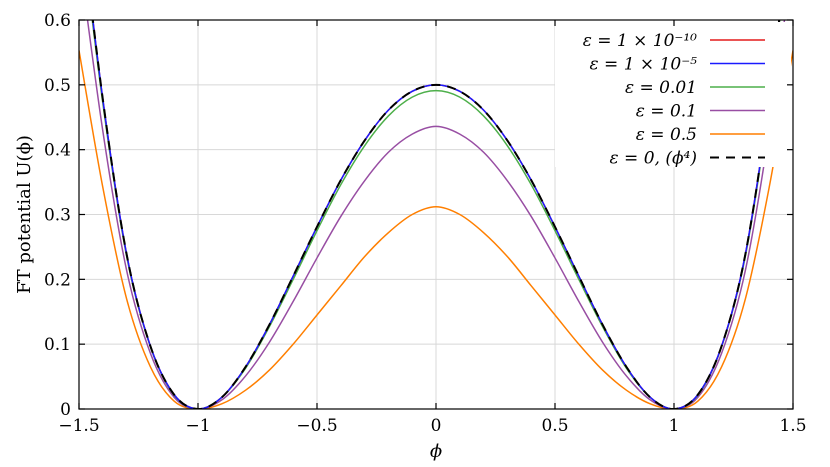  What do you see at coordinates (792, 426) in the screenshot?
I see `x-tick-label: 1.5` at bounding box center [792, 426].